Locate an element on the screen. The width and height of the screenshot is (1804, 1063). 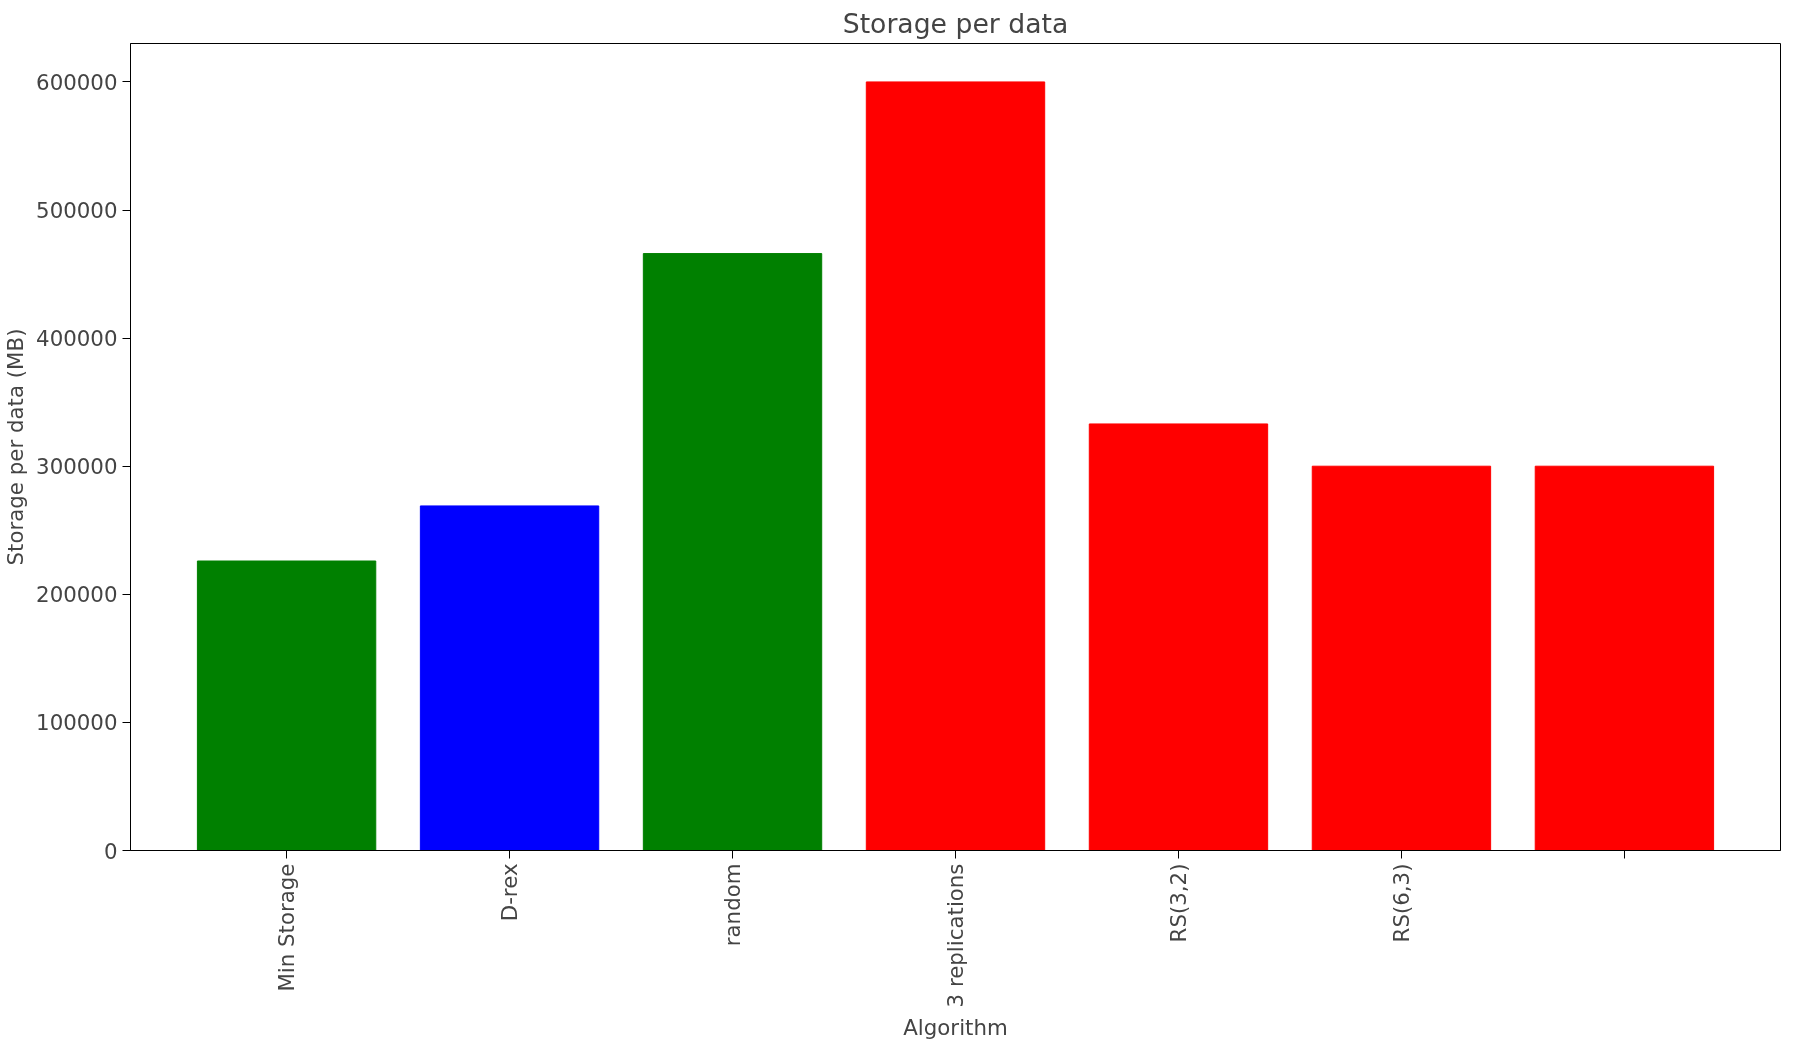
x-tick-label: RS(3,2) is located at coordinates (1178, 903).